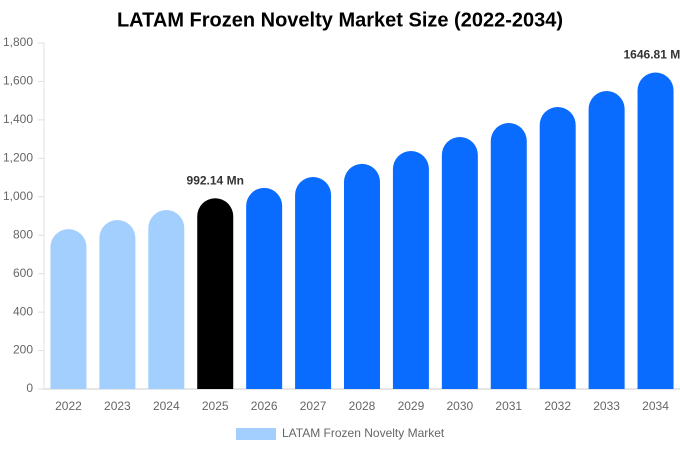  Describe the element at coordinates (18, 81) in the screenshot. I see `y-tick-label: 1,600` at that location.